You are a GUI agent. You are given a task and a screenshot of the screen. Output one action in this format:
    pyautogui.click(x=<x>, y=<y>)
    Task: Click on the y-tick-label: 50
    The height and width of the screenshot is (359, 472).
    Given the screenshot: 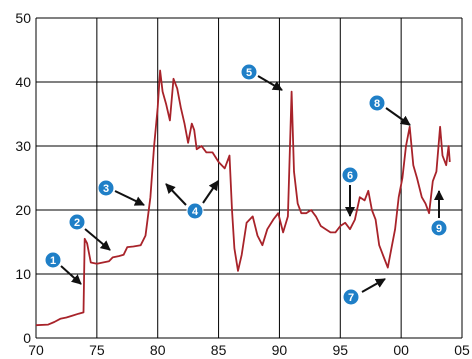 What is the action you would take?
    pyautogui.click(x=23, y=18)
    